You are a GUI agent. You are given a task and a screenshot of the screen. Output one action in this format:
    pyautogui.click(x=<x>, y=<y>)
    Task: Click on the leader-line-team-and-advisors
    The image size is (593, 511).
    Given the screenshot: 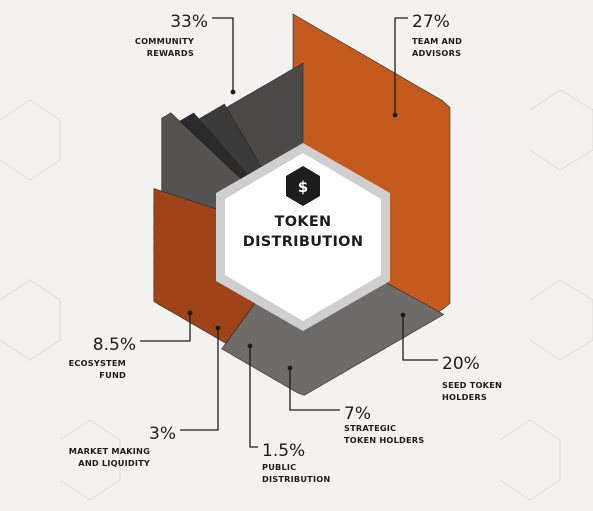 What is the action you would take?
    pyautogui.click(x=401, y=66)
    